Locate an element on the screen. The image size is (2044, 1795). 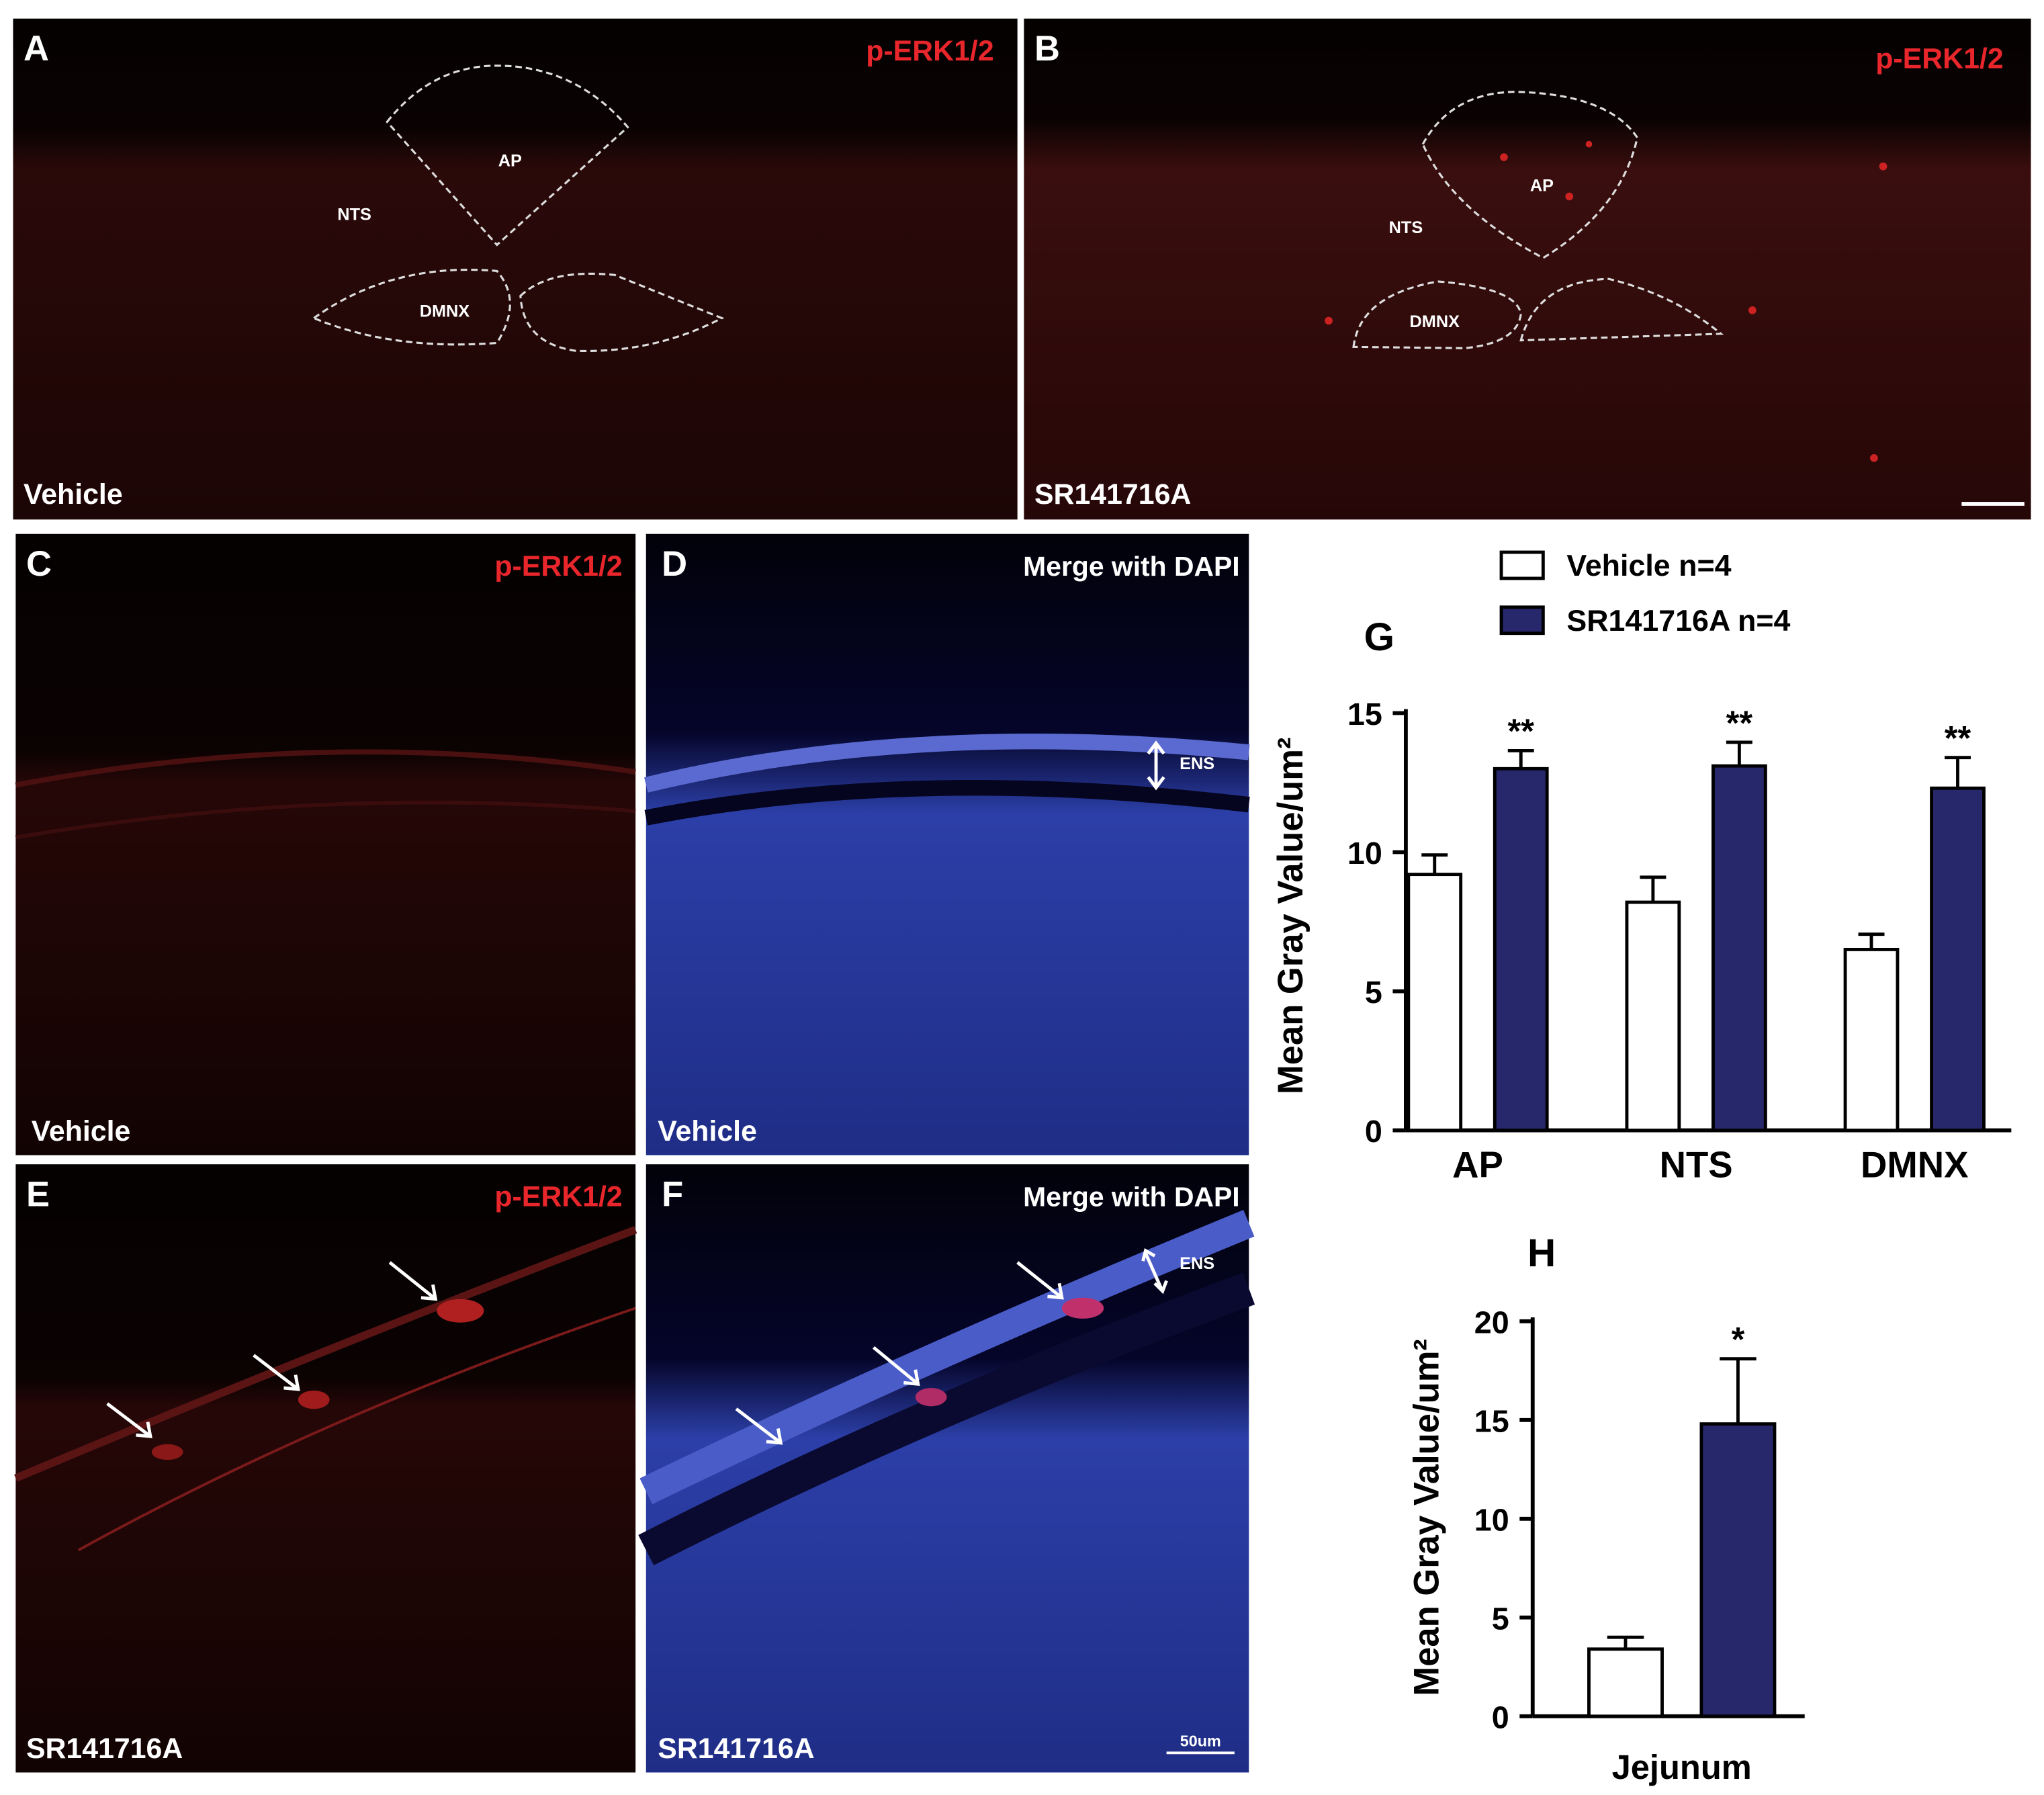
panel-d: ENS D Merge with DAPI Vehicle is located at coordinates (947, 844).